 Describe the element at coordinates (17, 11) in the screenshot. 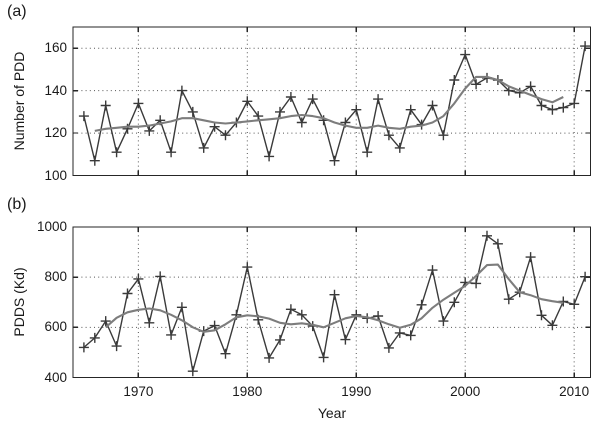

I see `panel-a-tag: (a)` at that location.